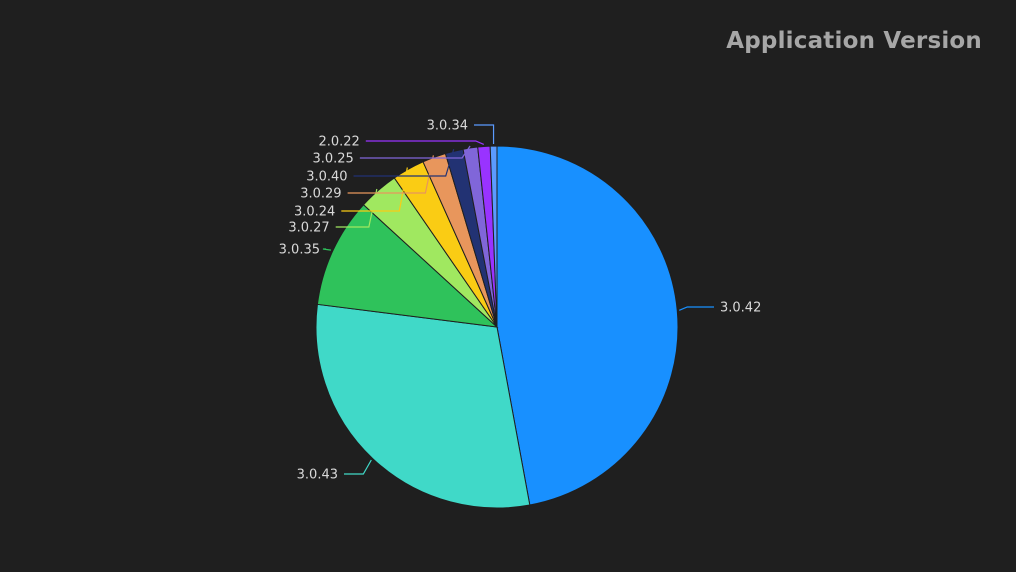 The height and width of the screenshot is (572, 1016). What do you see at coordinates (740, 308) in the screenshot?
I see `slice-label-3.0.42: 3.0.42` at bounding box center [740, 308].